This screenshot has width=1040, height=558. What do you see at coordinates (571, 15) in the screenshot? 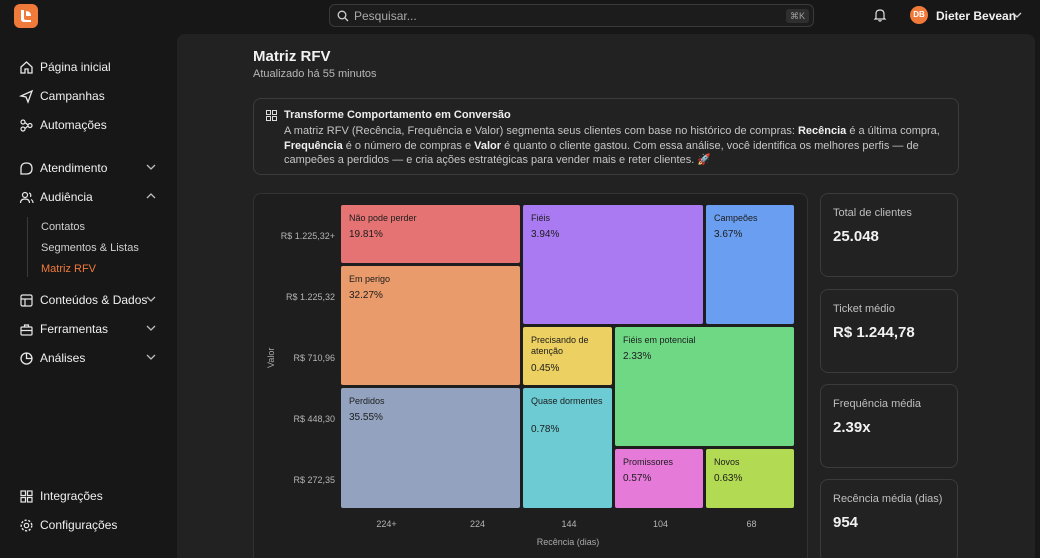
I see `search-bar: Pesquisar... ⌘K` at bounding box center [571, 15].